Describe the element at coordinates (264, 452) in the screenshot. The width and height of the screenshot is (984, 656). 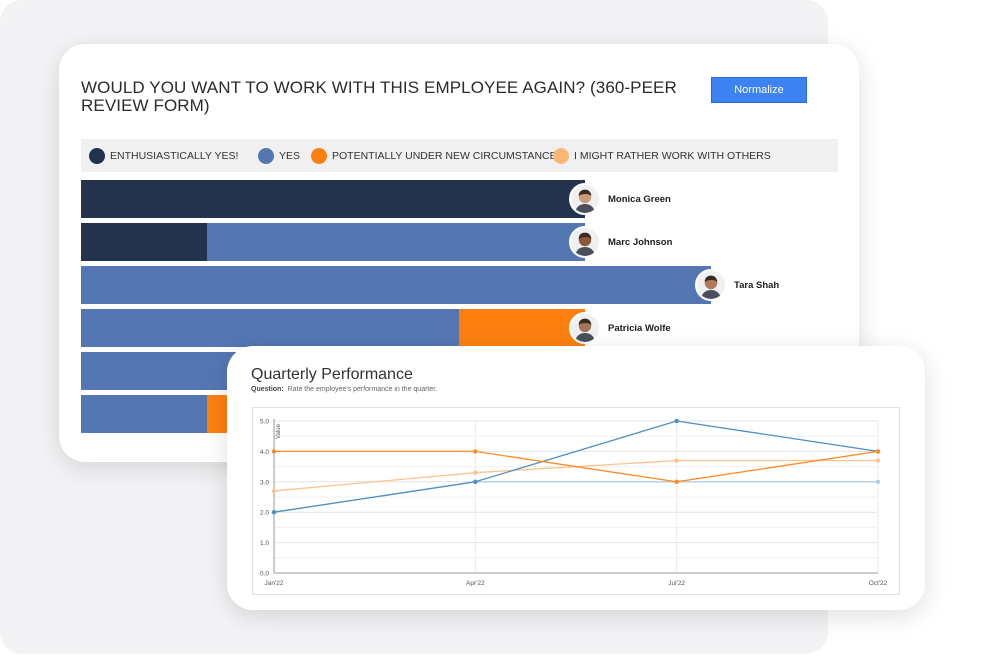
I see `y-tick-label: 4.0` at that location.